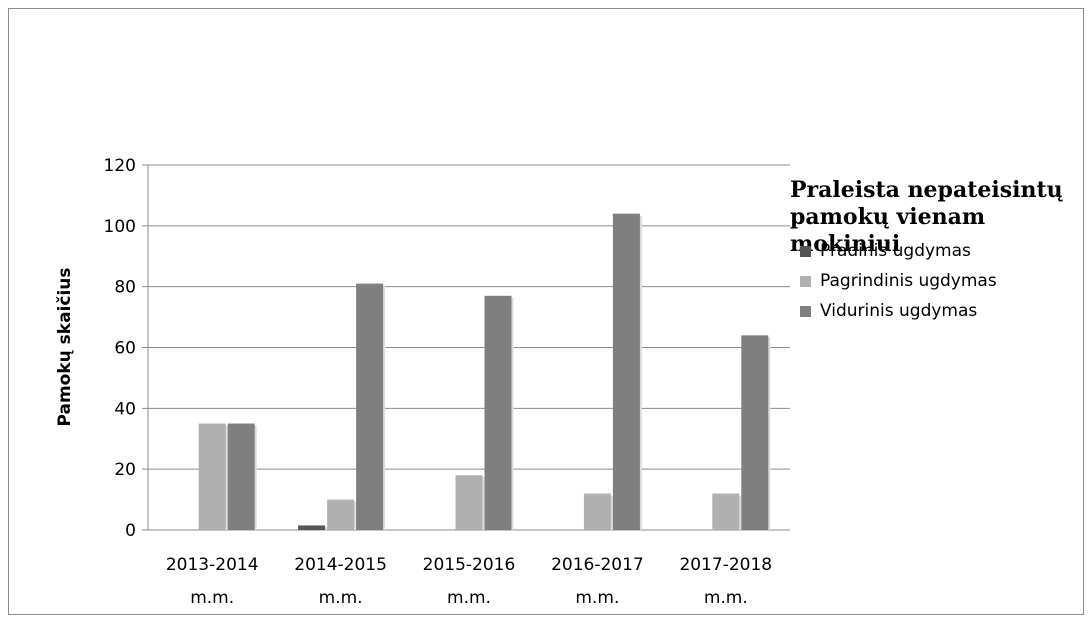  Describe the element at coordinates (120, 166) in the screenshot. I see `y-tick-label: 120` at that location.